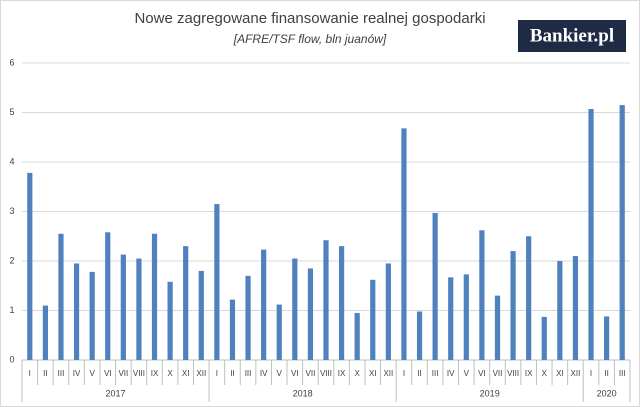  What do you see at coordinates (310, 39) in the screenshot?
I see `chart-subtitle: [AFRE/TSF flow, bln juanów]` at bounding box center [310, 39].